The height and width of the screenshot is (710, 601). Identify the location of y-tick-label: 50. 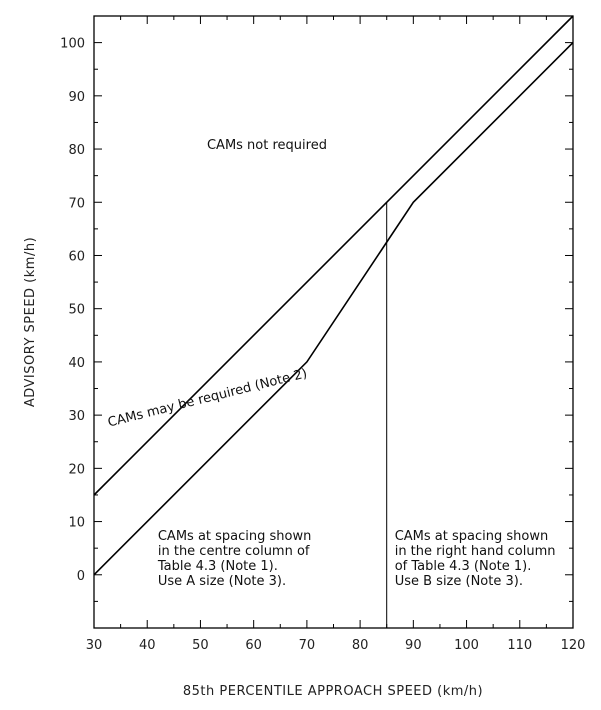
(76, 310).